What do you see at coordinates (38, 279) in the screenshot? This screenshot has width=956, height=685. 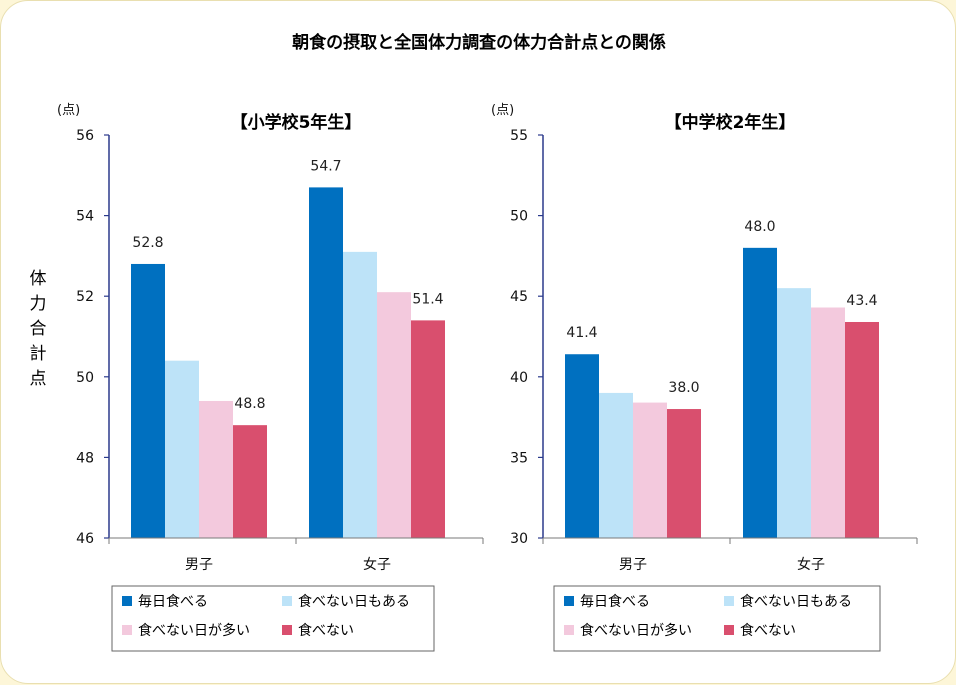 I see `y-axis-label-char: 体` at bounding box center [38, 279].